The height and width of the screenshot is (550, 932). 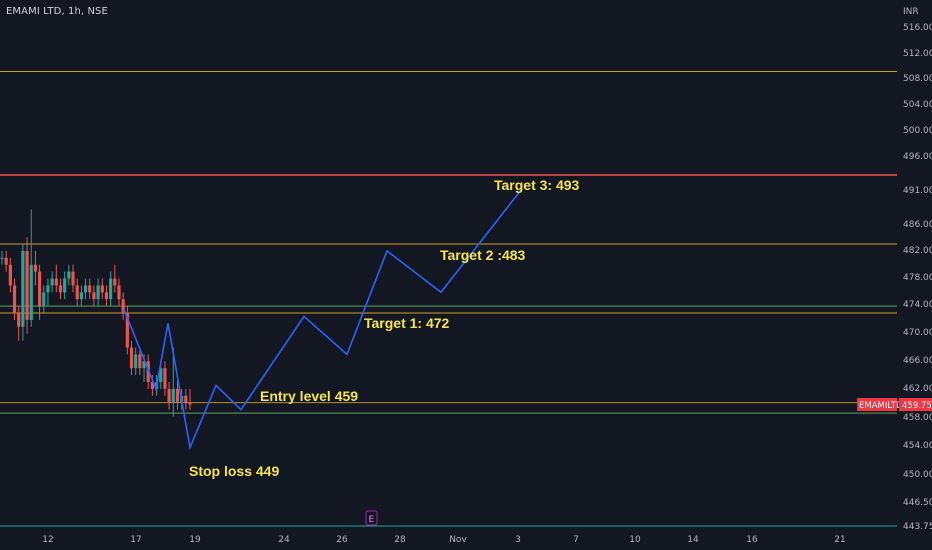 What do you see at coordinates (917, 475) in the screenshot?
I see `price-tick-16: 450.00` at bounding box center [917, 475].